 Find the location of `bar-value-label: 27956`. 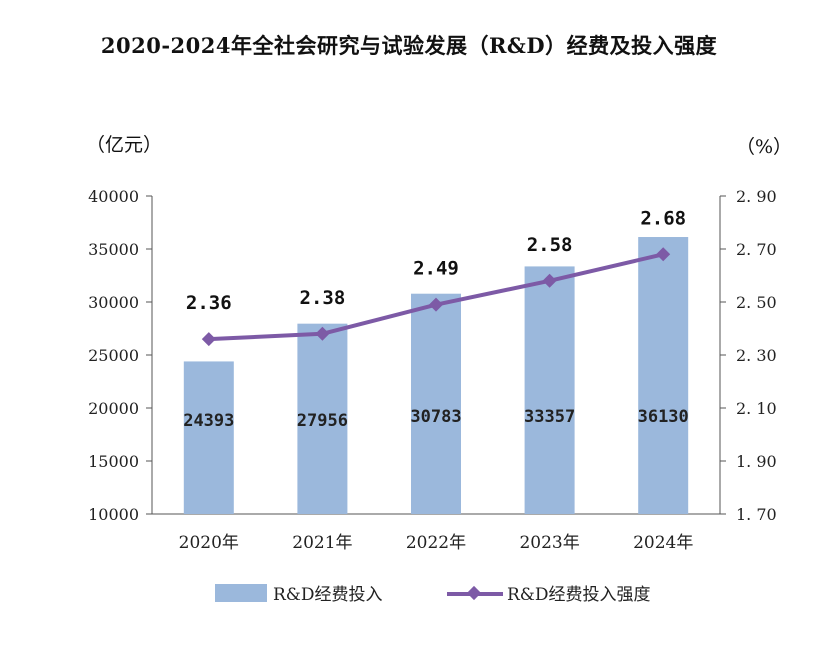

bar-value-label: 27956 is located at coordinates (322, 421).